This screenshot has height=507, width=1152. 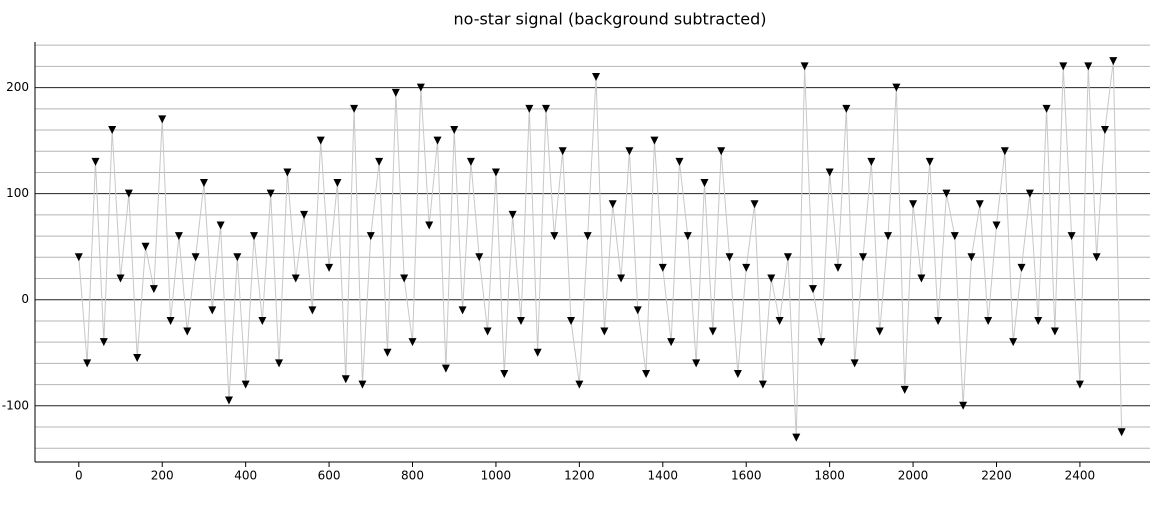 I want to click on x-tick-label: 600, so click(x=329, y=476).